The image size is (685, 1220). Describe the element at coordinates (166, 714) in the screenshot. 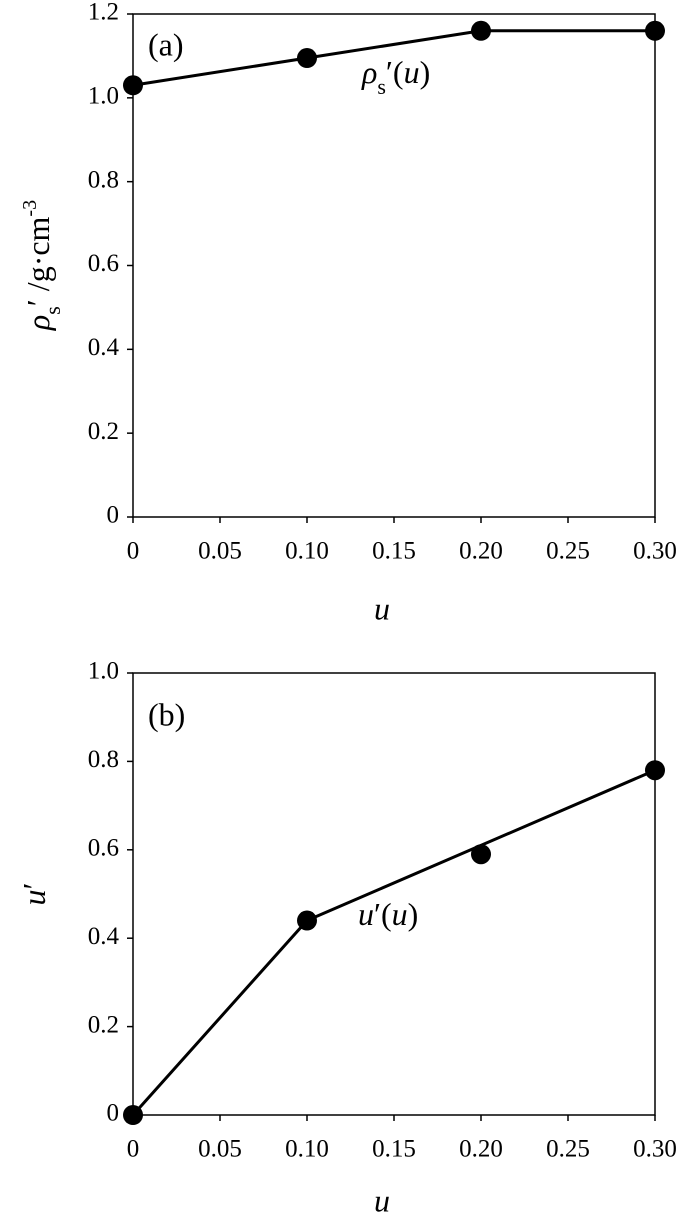

I see `panel-label: (b)` at that location.